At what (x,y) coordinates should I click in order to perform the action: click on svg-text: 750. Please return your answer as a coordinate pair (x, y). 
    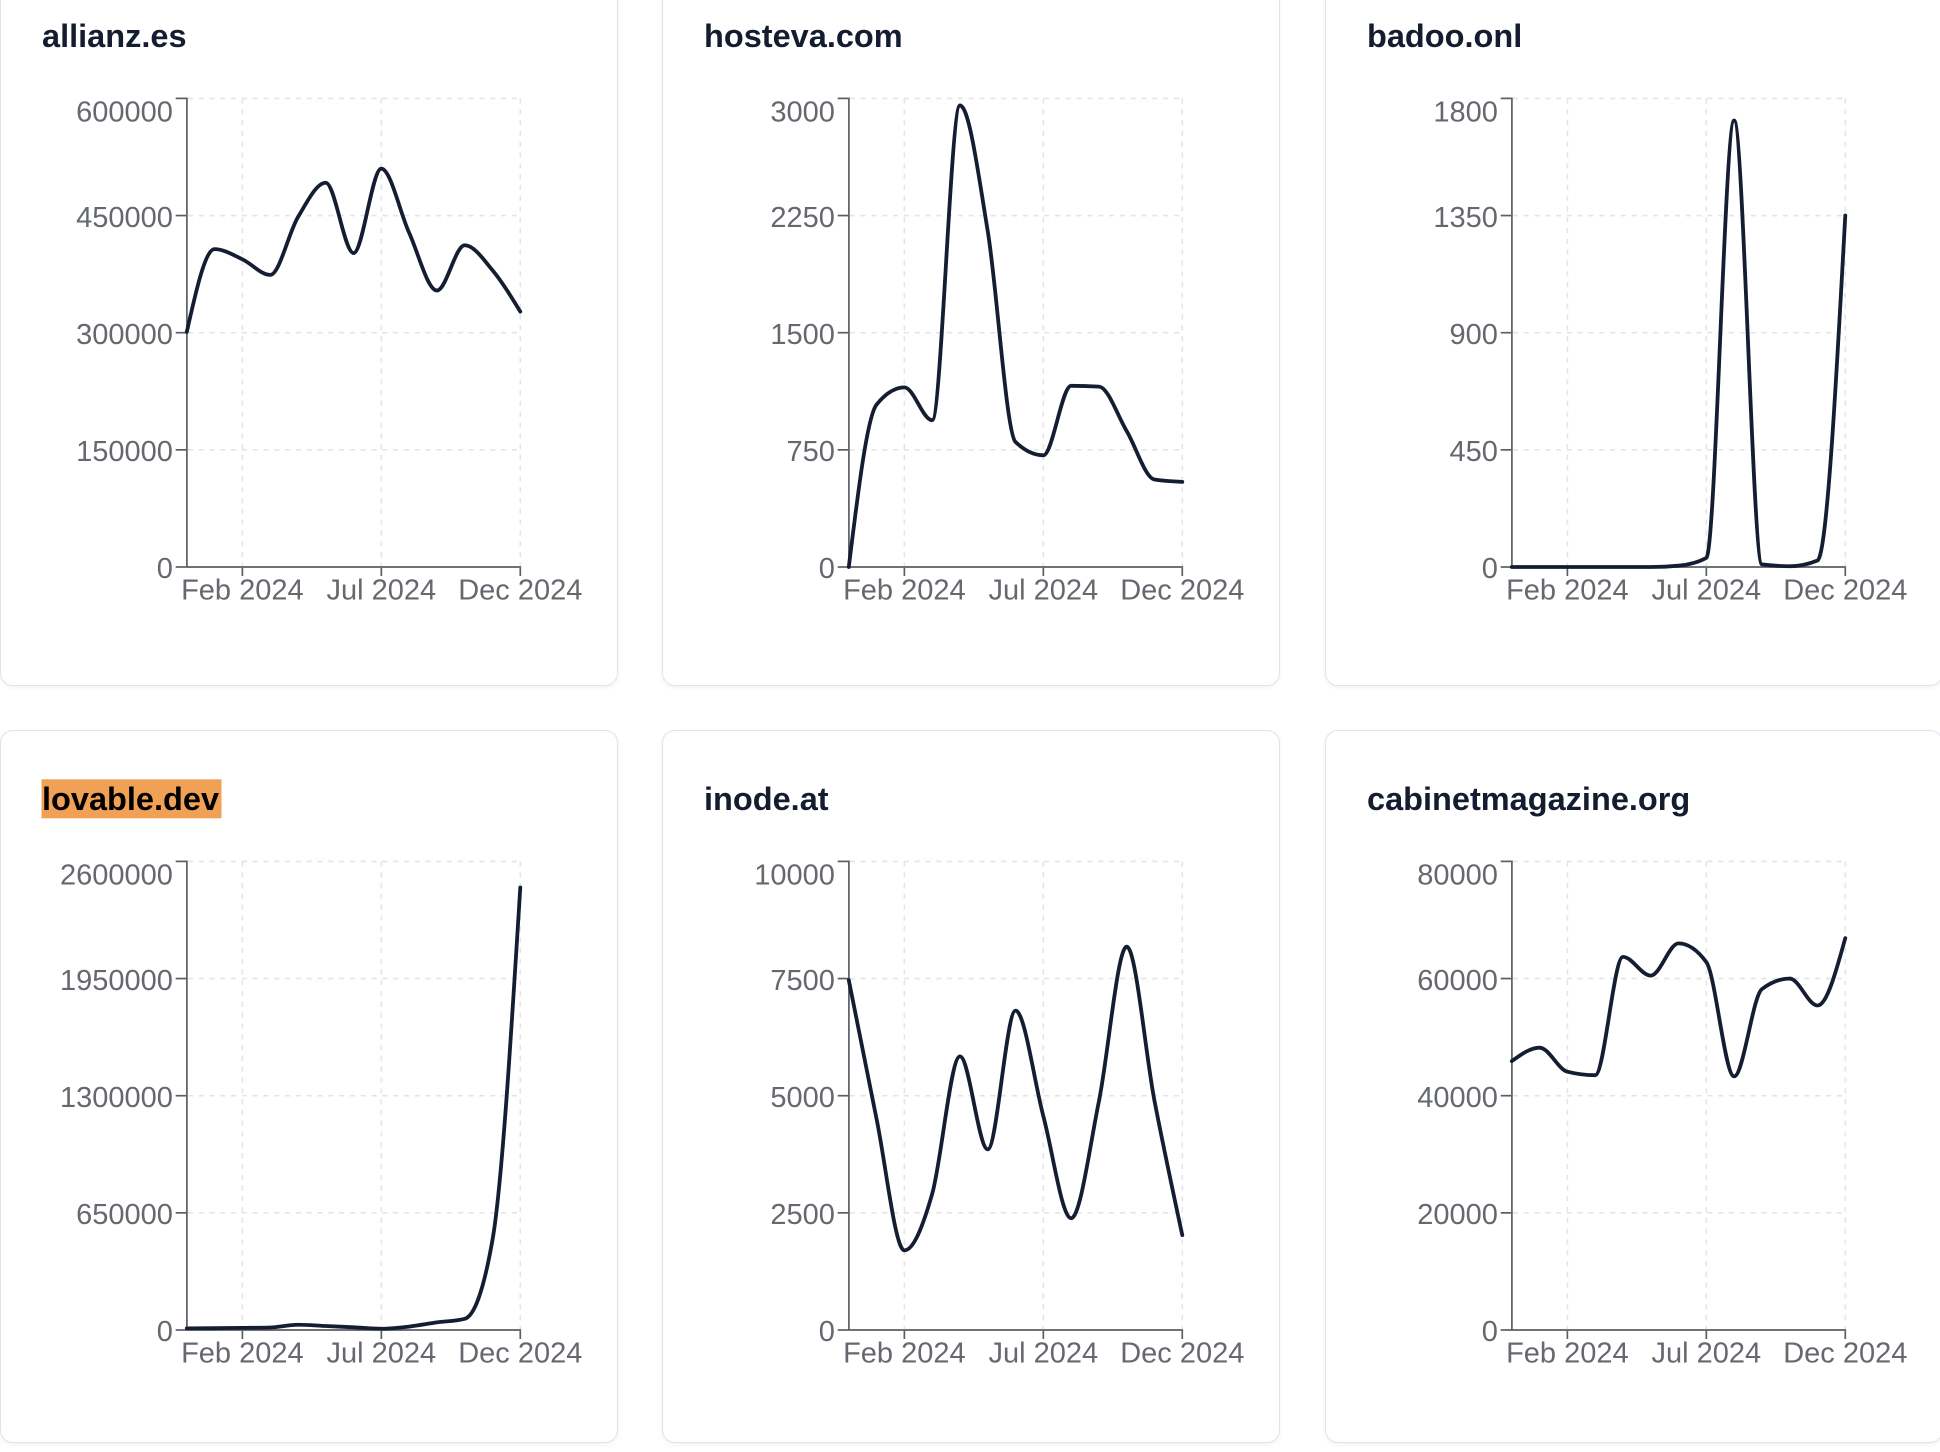
    Looking at the image, I should click on (810, 452).